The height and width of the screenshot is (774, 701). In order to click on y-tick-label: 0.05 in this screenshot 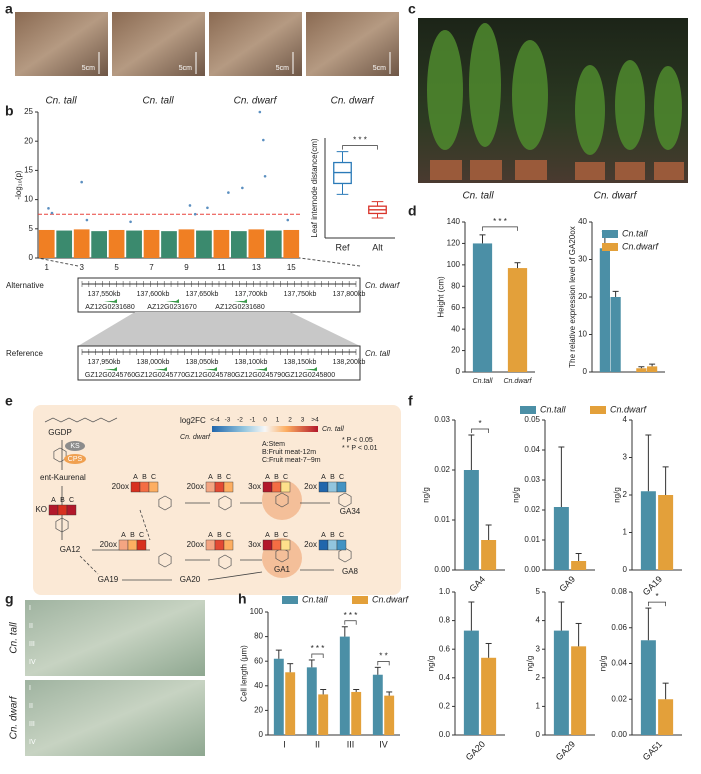, I will do `click(532, 419)`.